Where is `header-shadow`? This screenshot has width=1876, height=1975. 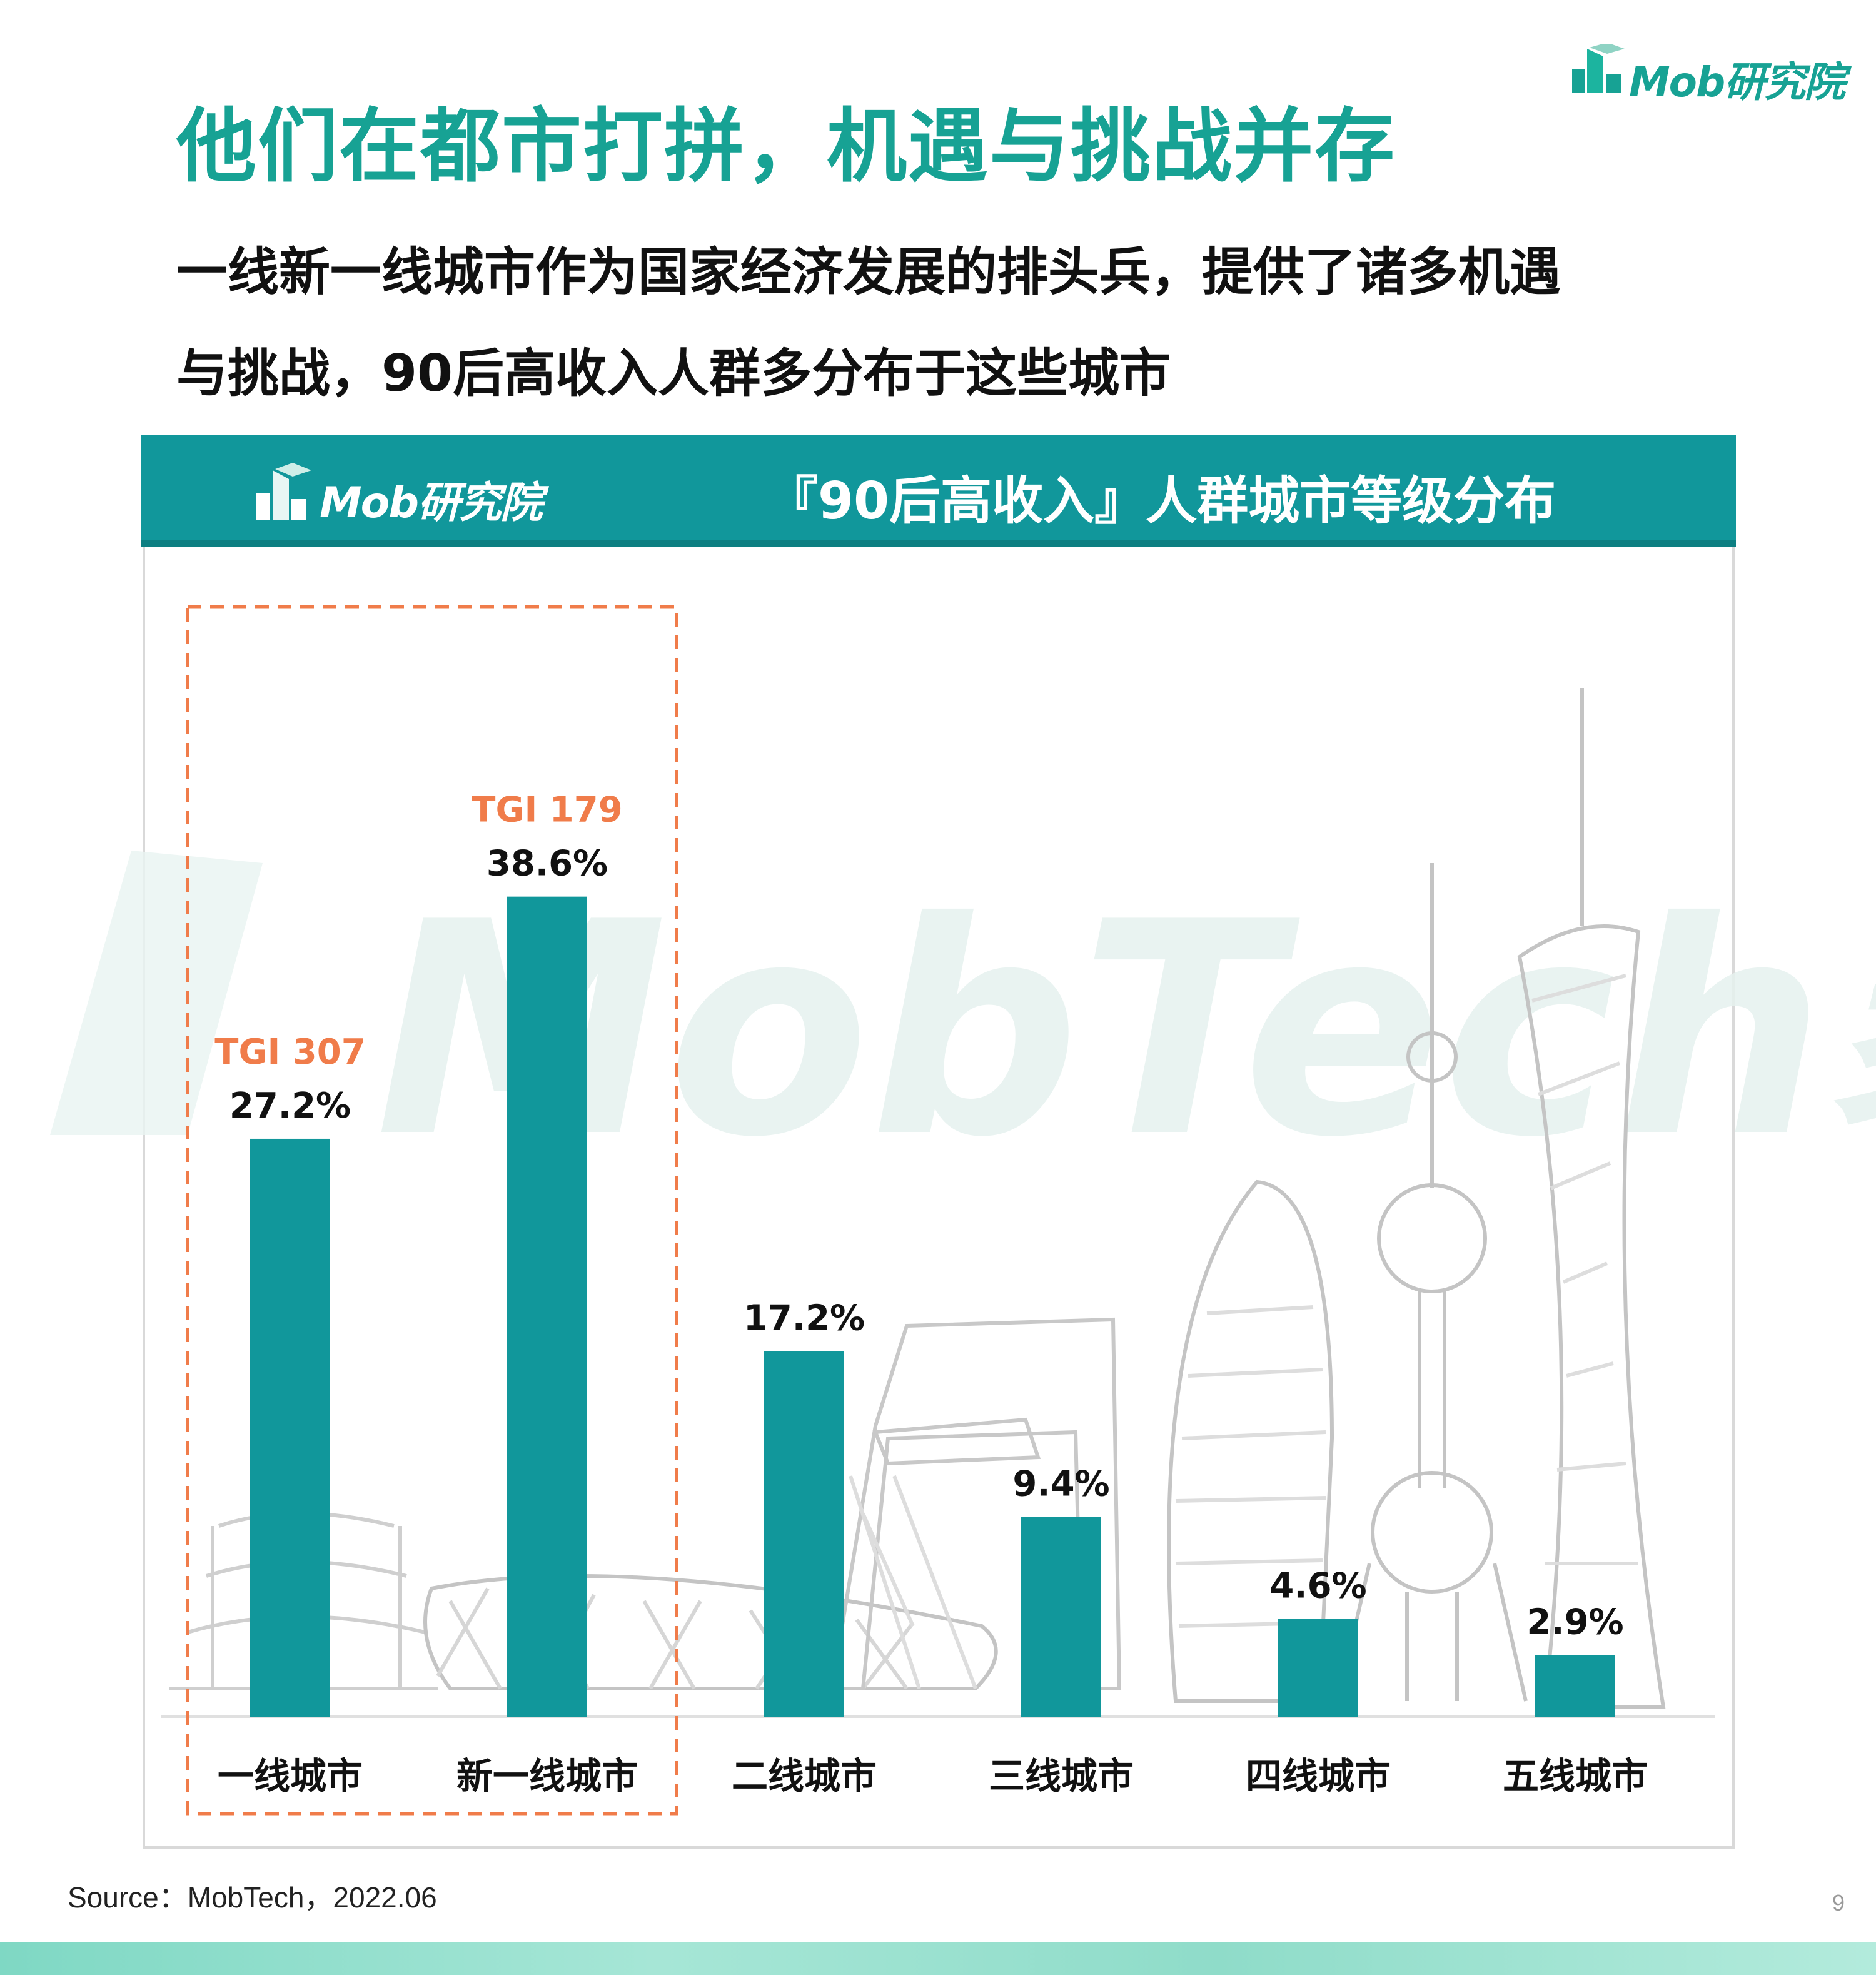
header-shadow is located at coordinates (938, 543).